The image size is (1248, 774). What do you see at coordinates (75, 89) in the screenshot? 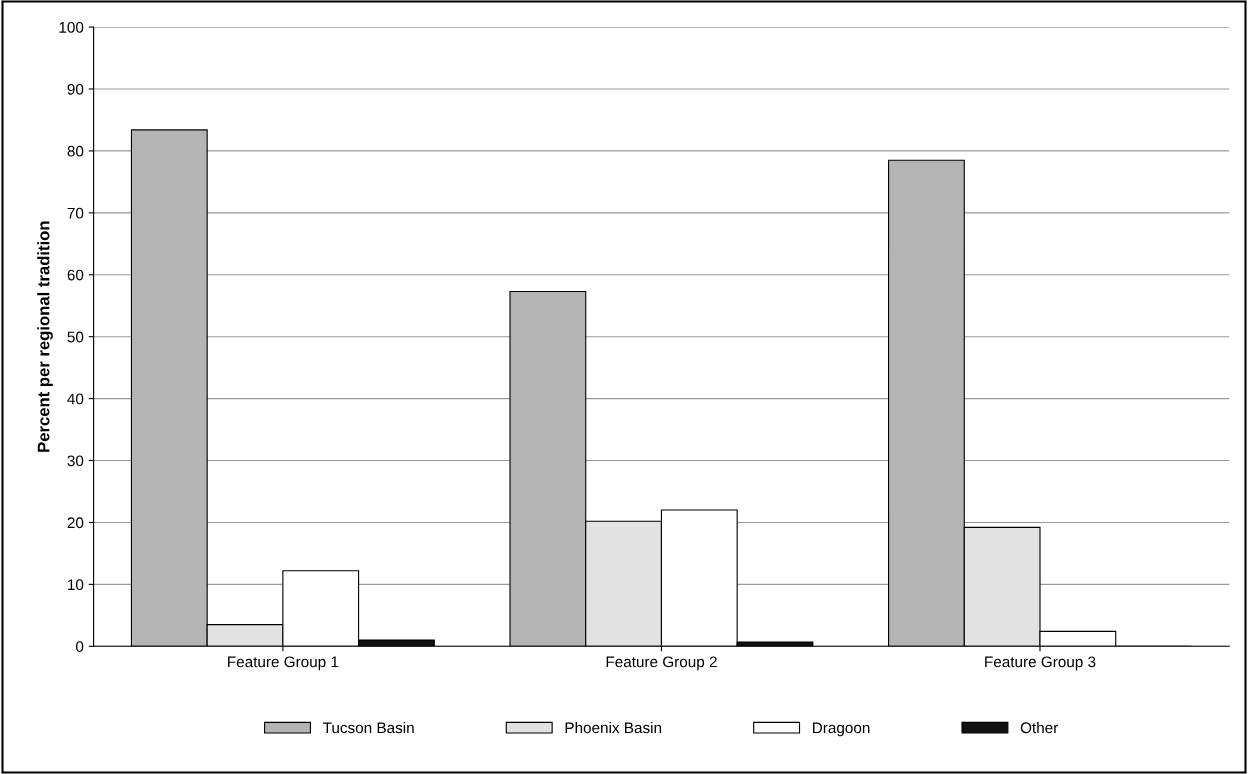
I see `y-tick-label: 90` at bounding box center [75, 89].